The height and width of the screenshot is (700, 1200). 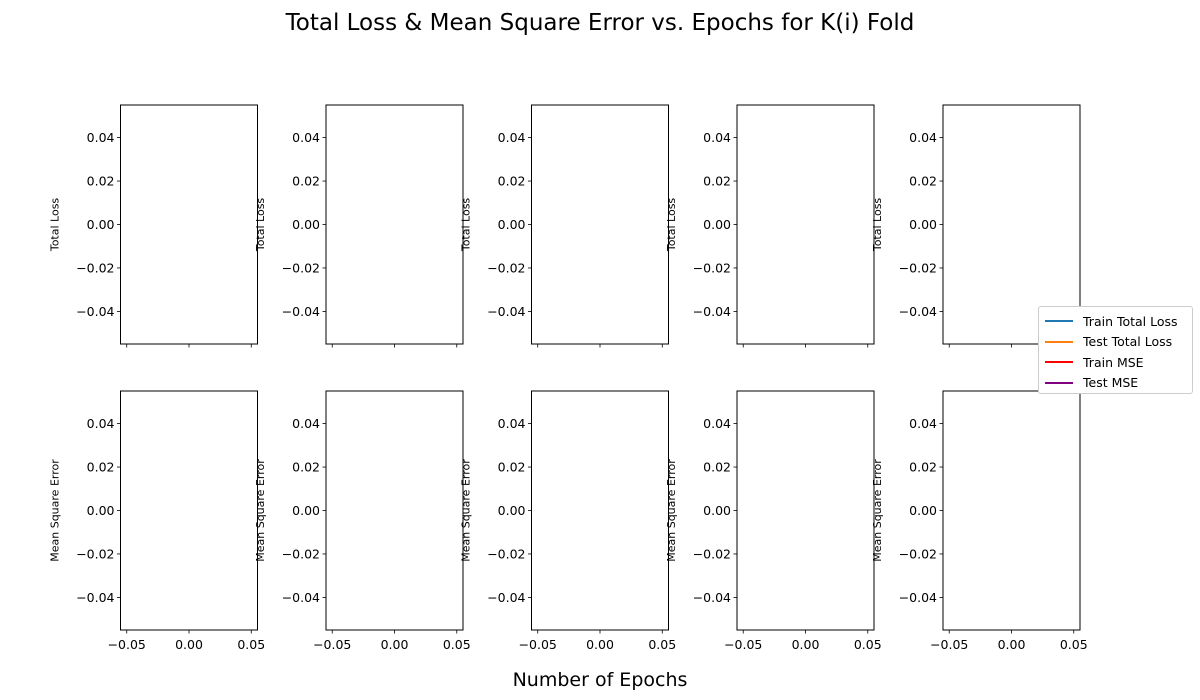 I want to click on legend-item: Train MSE, so click(x=1115, y=362).